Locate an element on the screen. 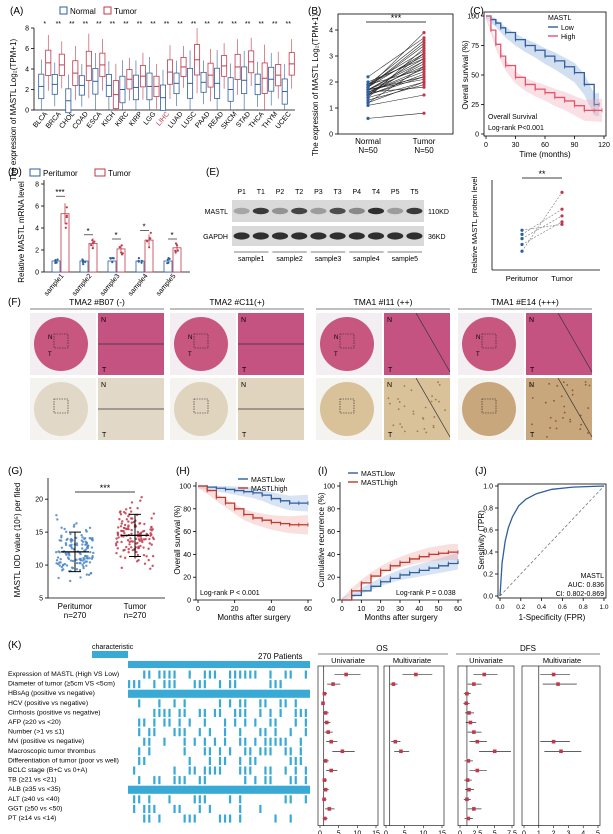 The image size is (613, 834). panel-k-forest-ticklabel-dfs-multi-3: 3 is located at coordinates (568, 832).